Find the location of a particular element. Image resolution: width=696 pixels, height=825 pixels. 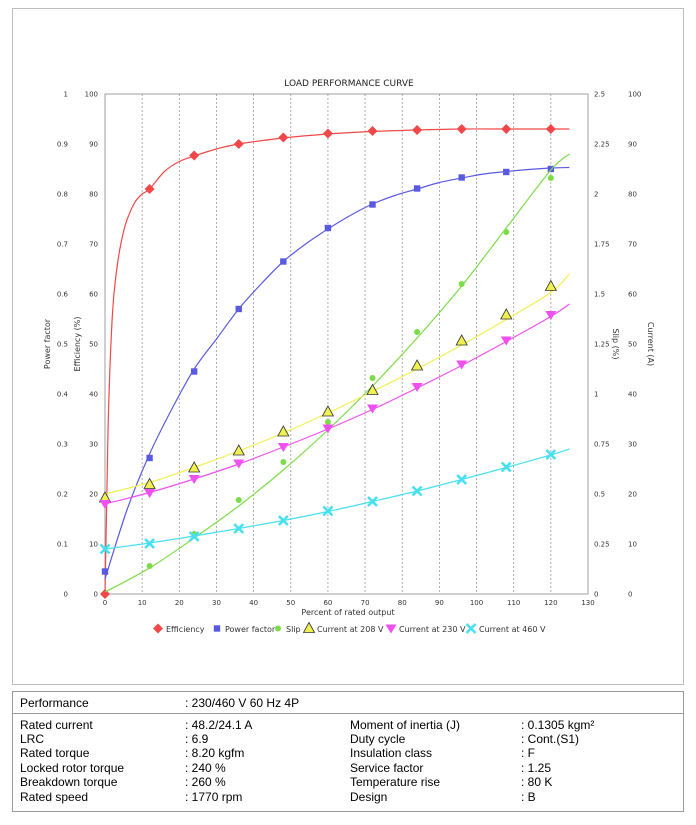

legend-item-power-factor: Power factor is located at coordinates (244, 629).